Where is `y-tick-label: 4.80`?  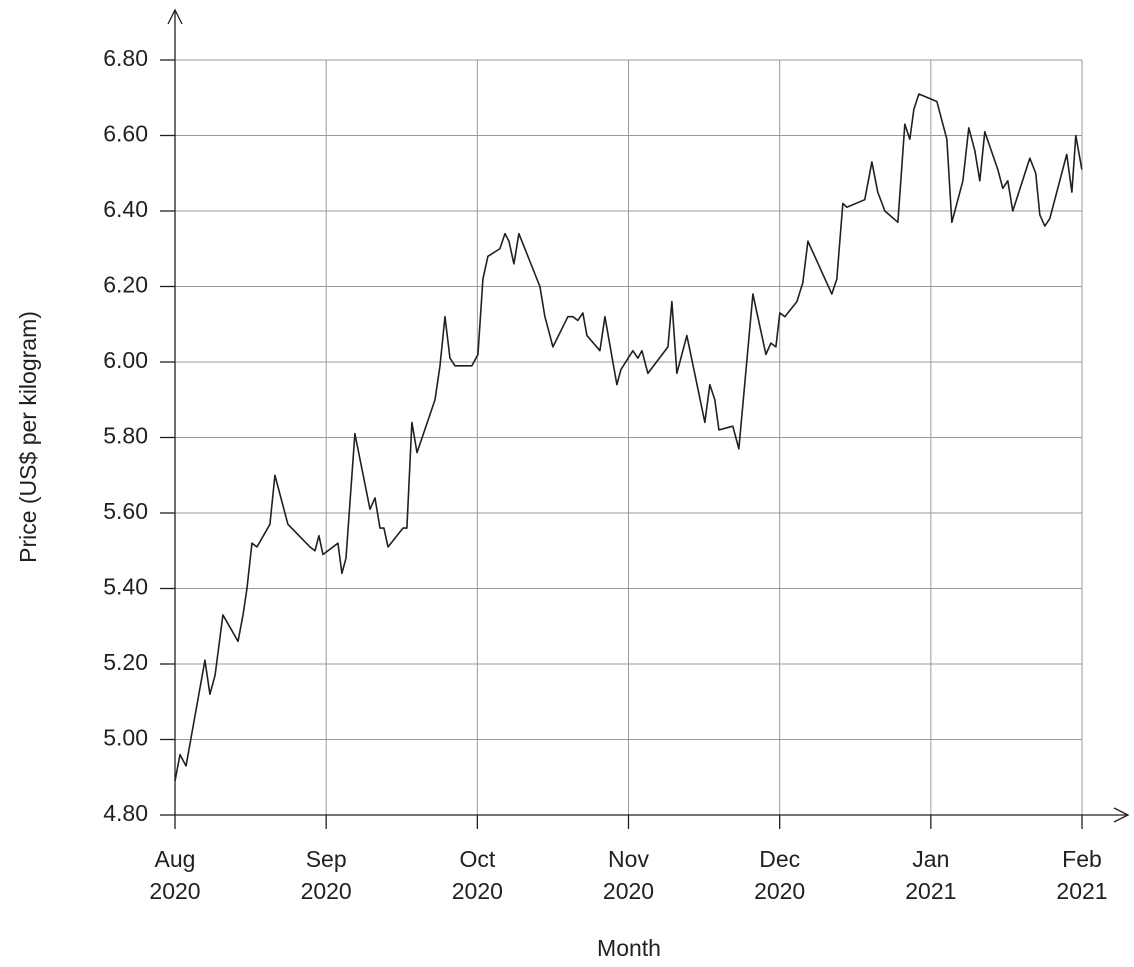 y-tick-label: 4.80 is located at coordinates (125, 813).